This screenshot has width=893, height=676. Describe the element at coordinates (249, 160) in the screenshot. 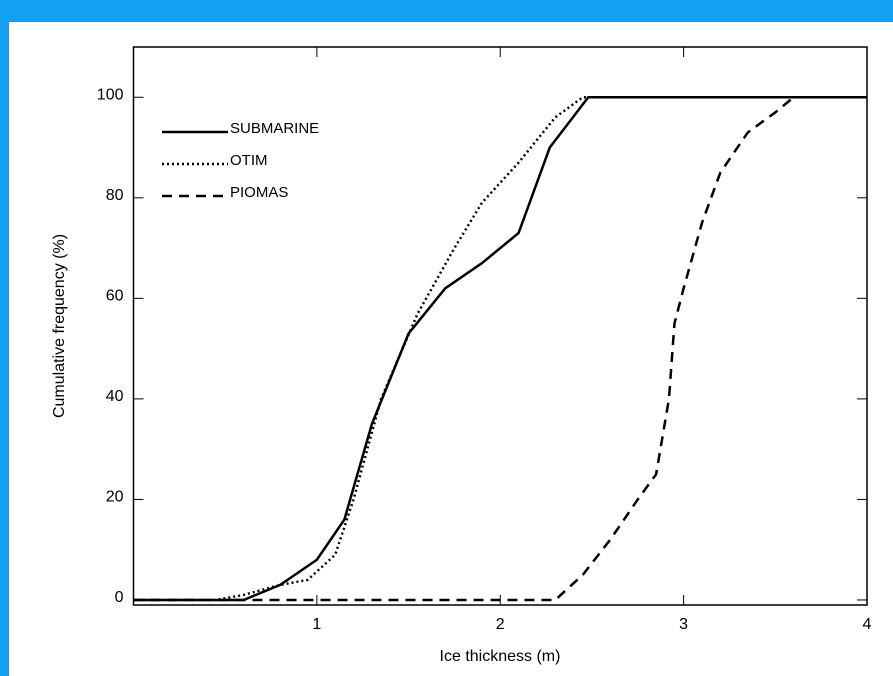

I see `legend-label: OTIM` at that location.